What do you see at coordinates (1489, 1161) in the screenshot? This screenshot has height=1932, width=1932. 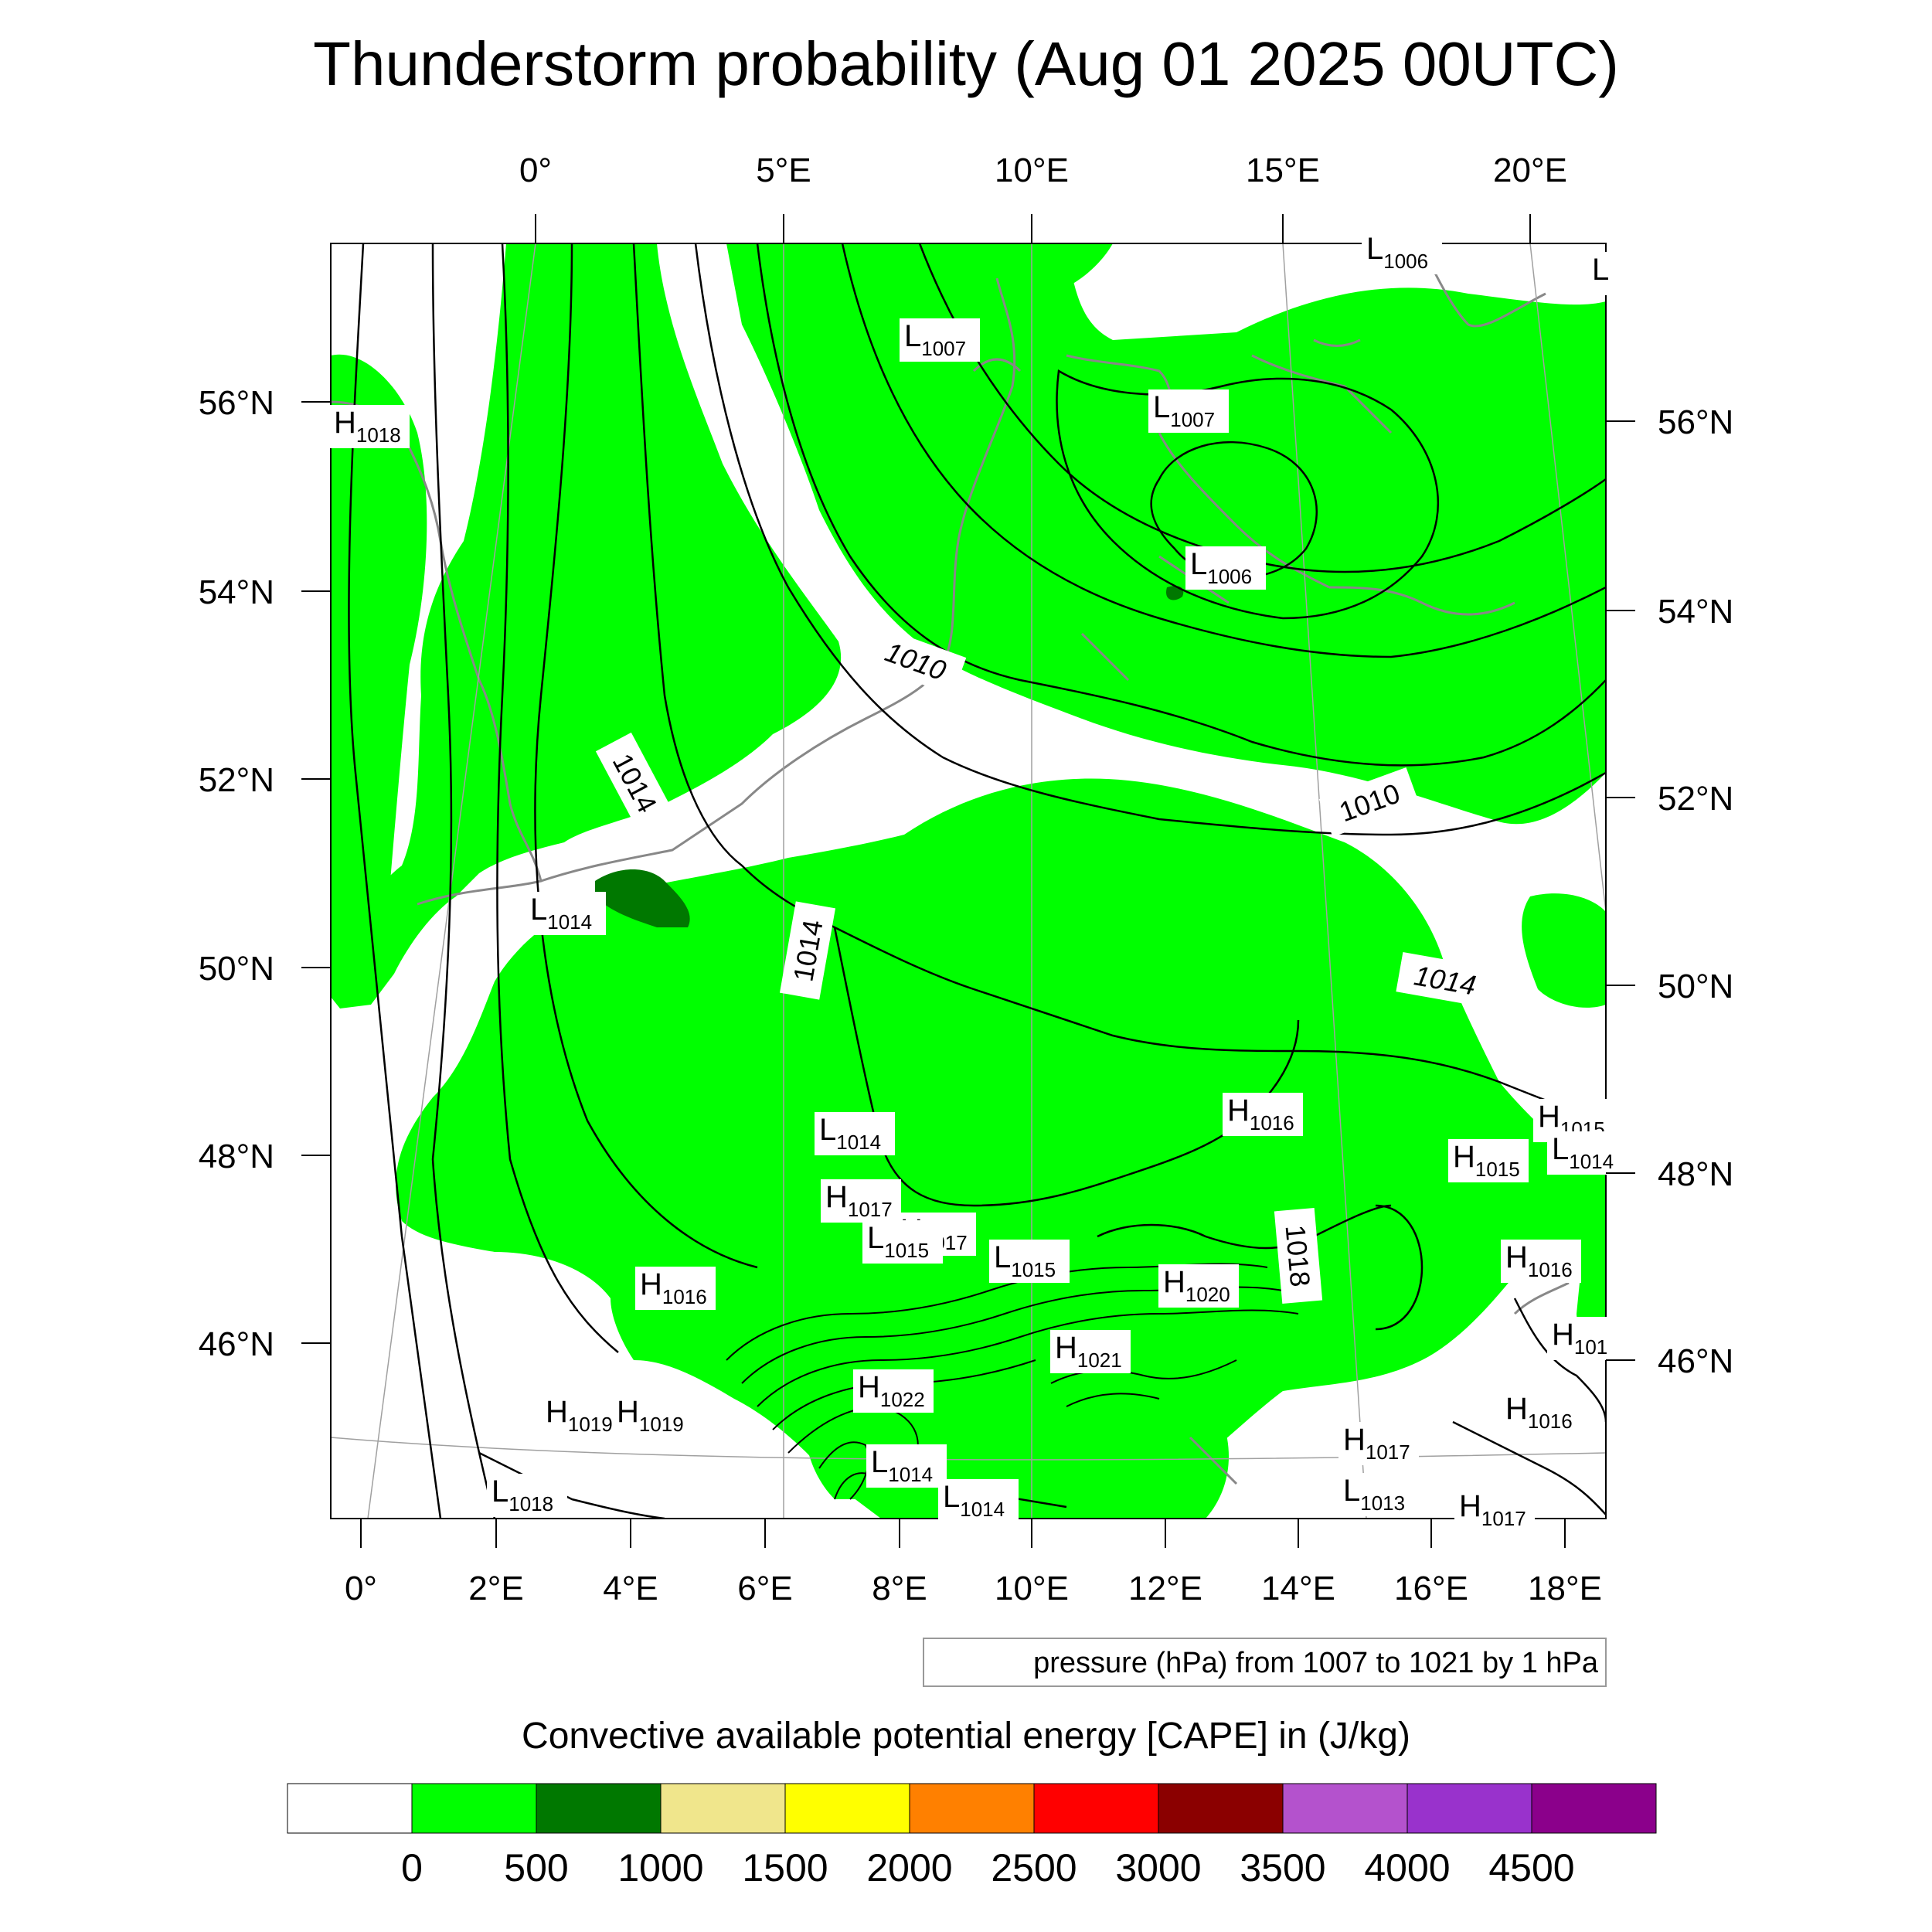 I see `high-pressure-center: H1015` at bounding box center [1489, 1161].